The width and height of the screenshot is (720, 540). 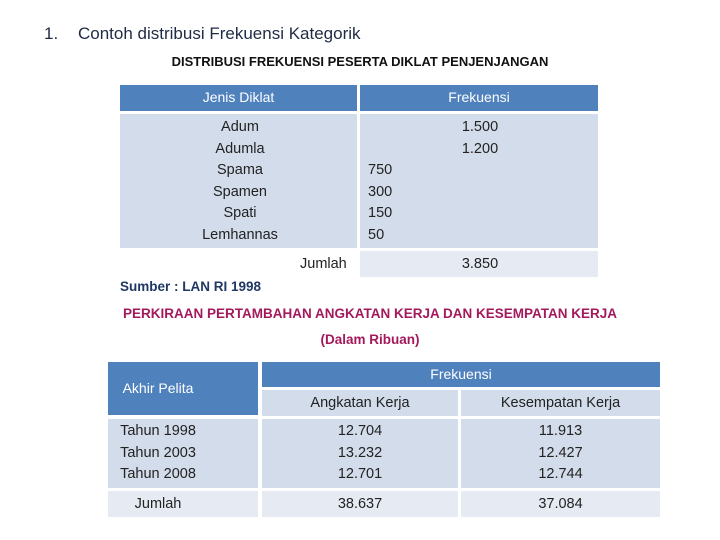 What do you see at coordinates (560, 474) in the screenshot?
I see `value: 12.744` at bounding box center [560, 474].